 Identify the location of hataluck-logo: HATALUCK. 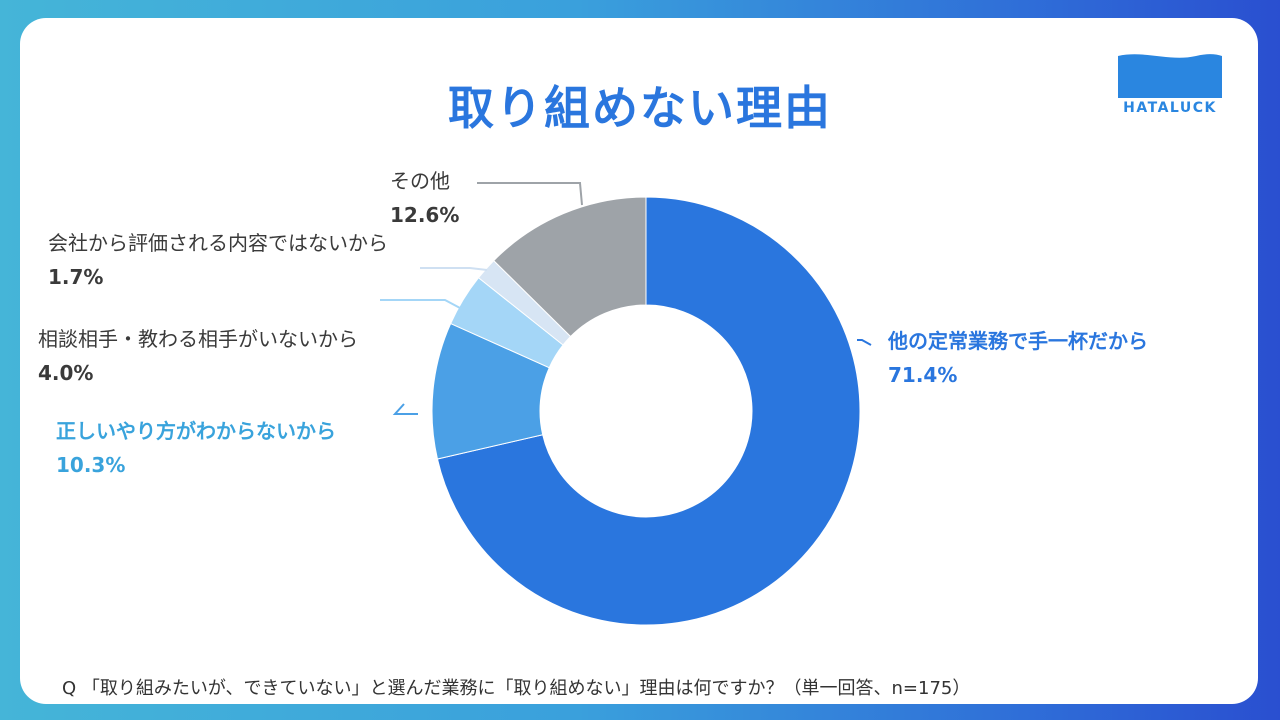
(1170, 87).